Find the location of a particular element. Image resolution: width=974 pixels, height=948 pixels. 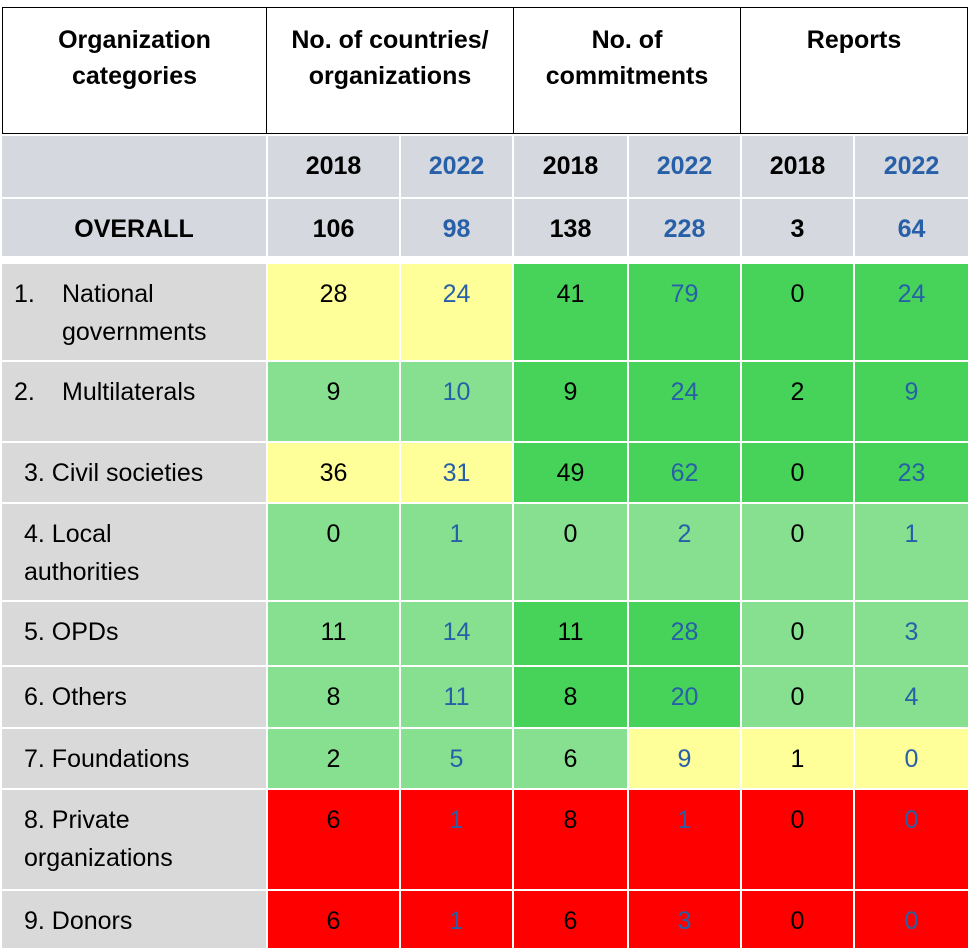

table-row: 3. Civil societies 36 31 49 62 0 23 is located at coordinates (487, 472).